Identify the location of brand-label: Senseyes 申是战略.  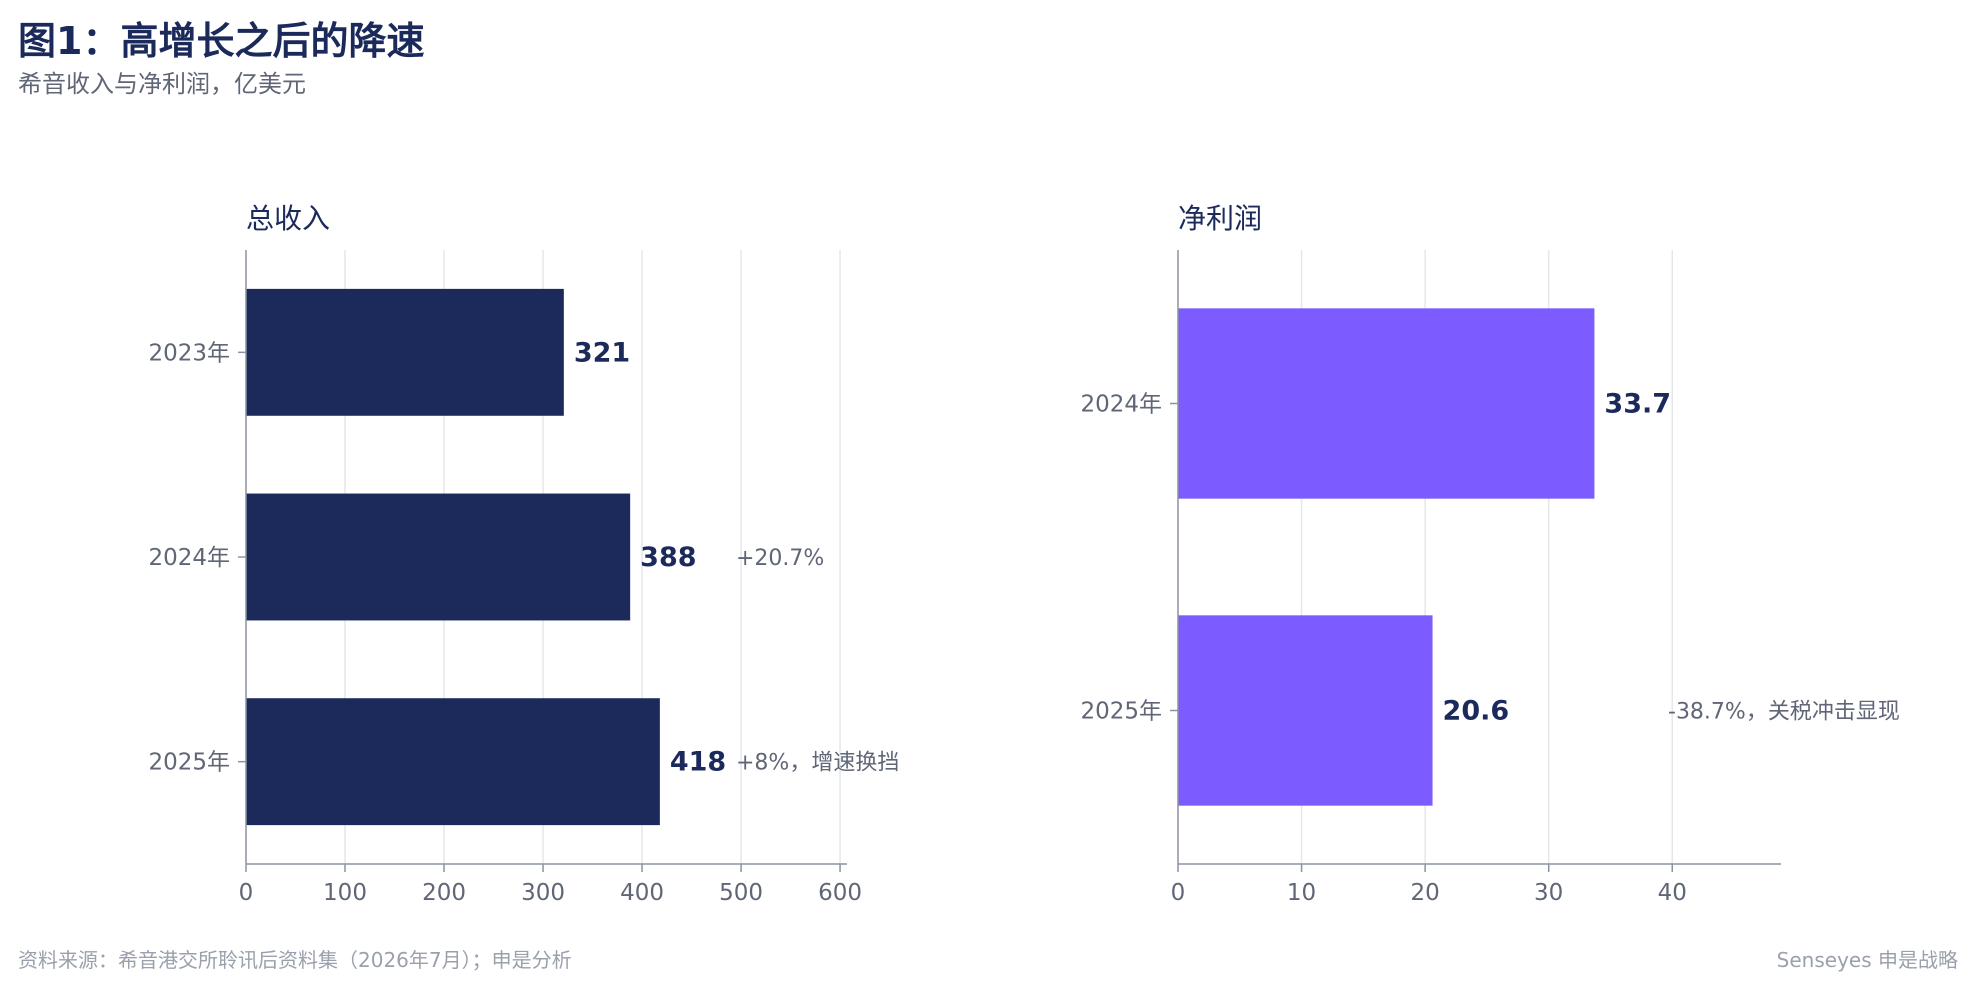
(1867, 960).